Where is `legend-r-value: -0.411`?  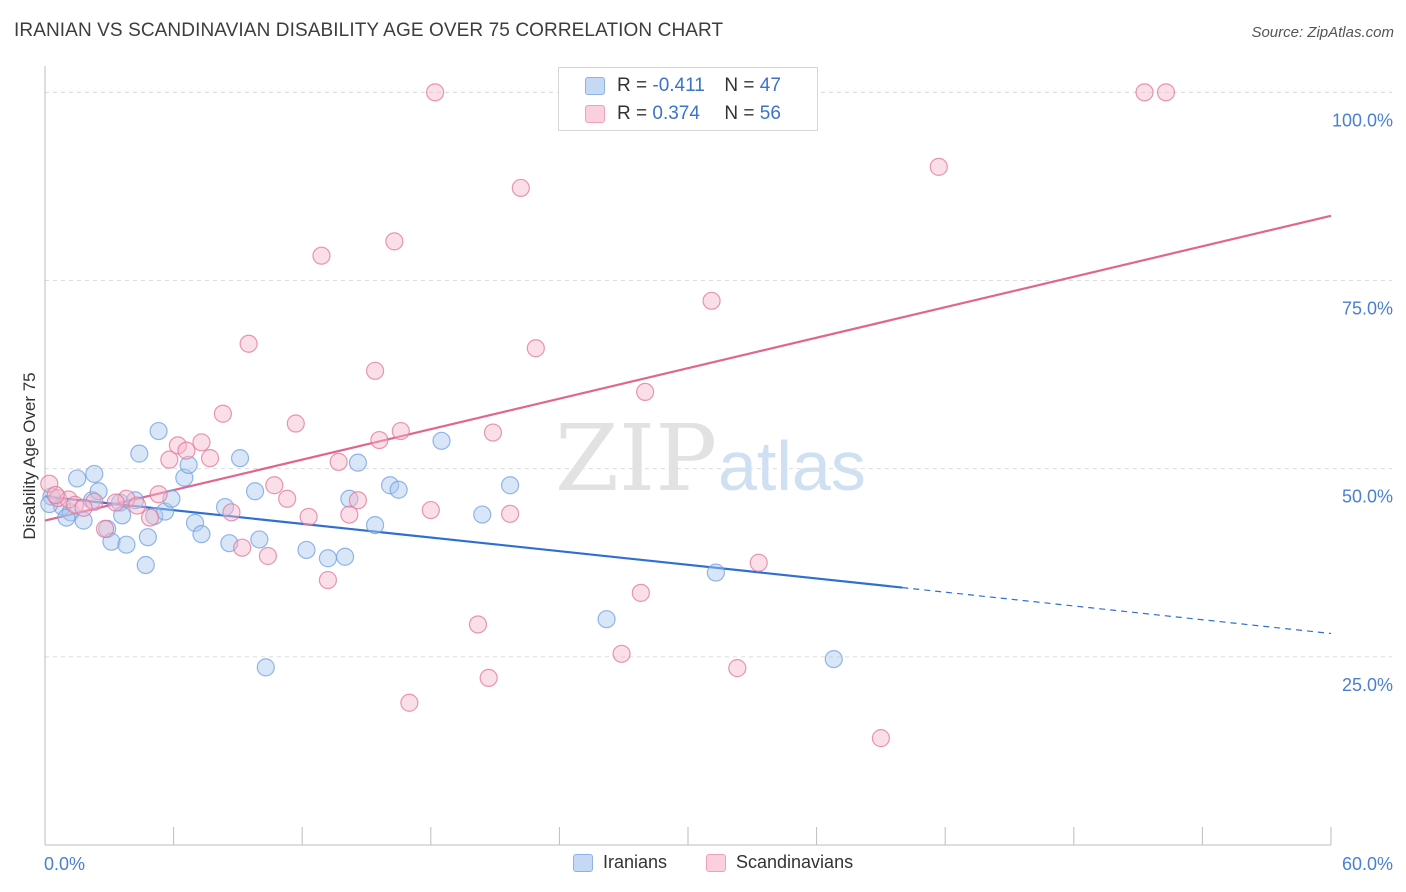 legend-r-value: -0.411 is located at coordinates (678, 85).